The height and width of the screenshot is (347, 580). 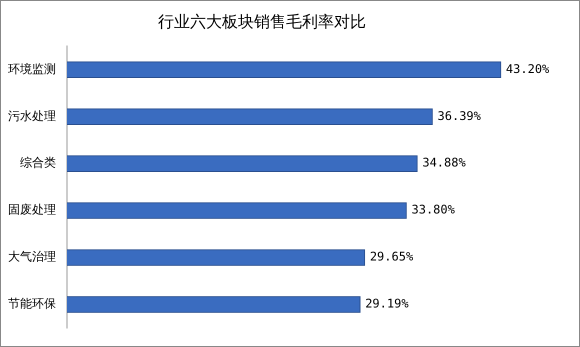 I want to click on y-tick-label: 固废处理, so click(x=32, y=209).